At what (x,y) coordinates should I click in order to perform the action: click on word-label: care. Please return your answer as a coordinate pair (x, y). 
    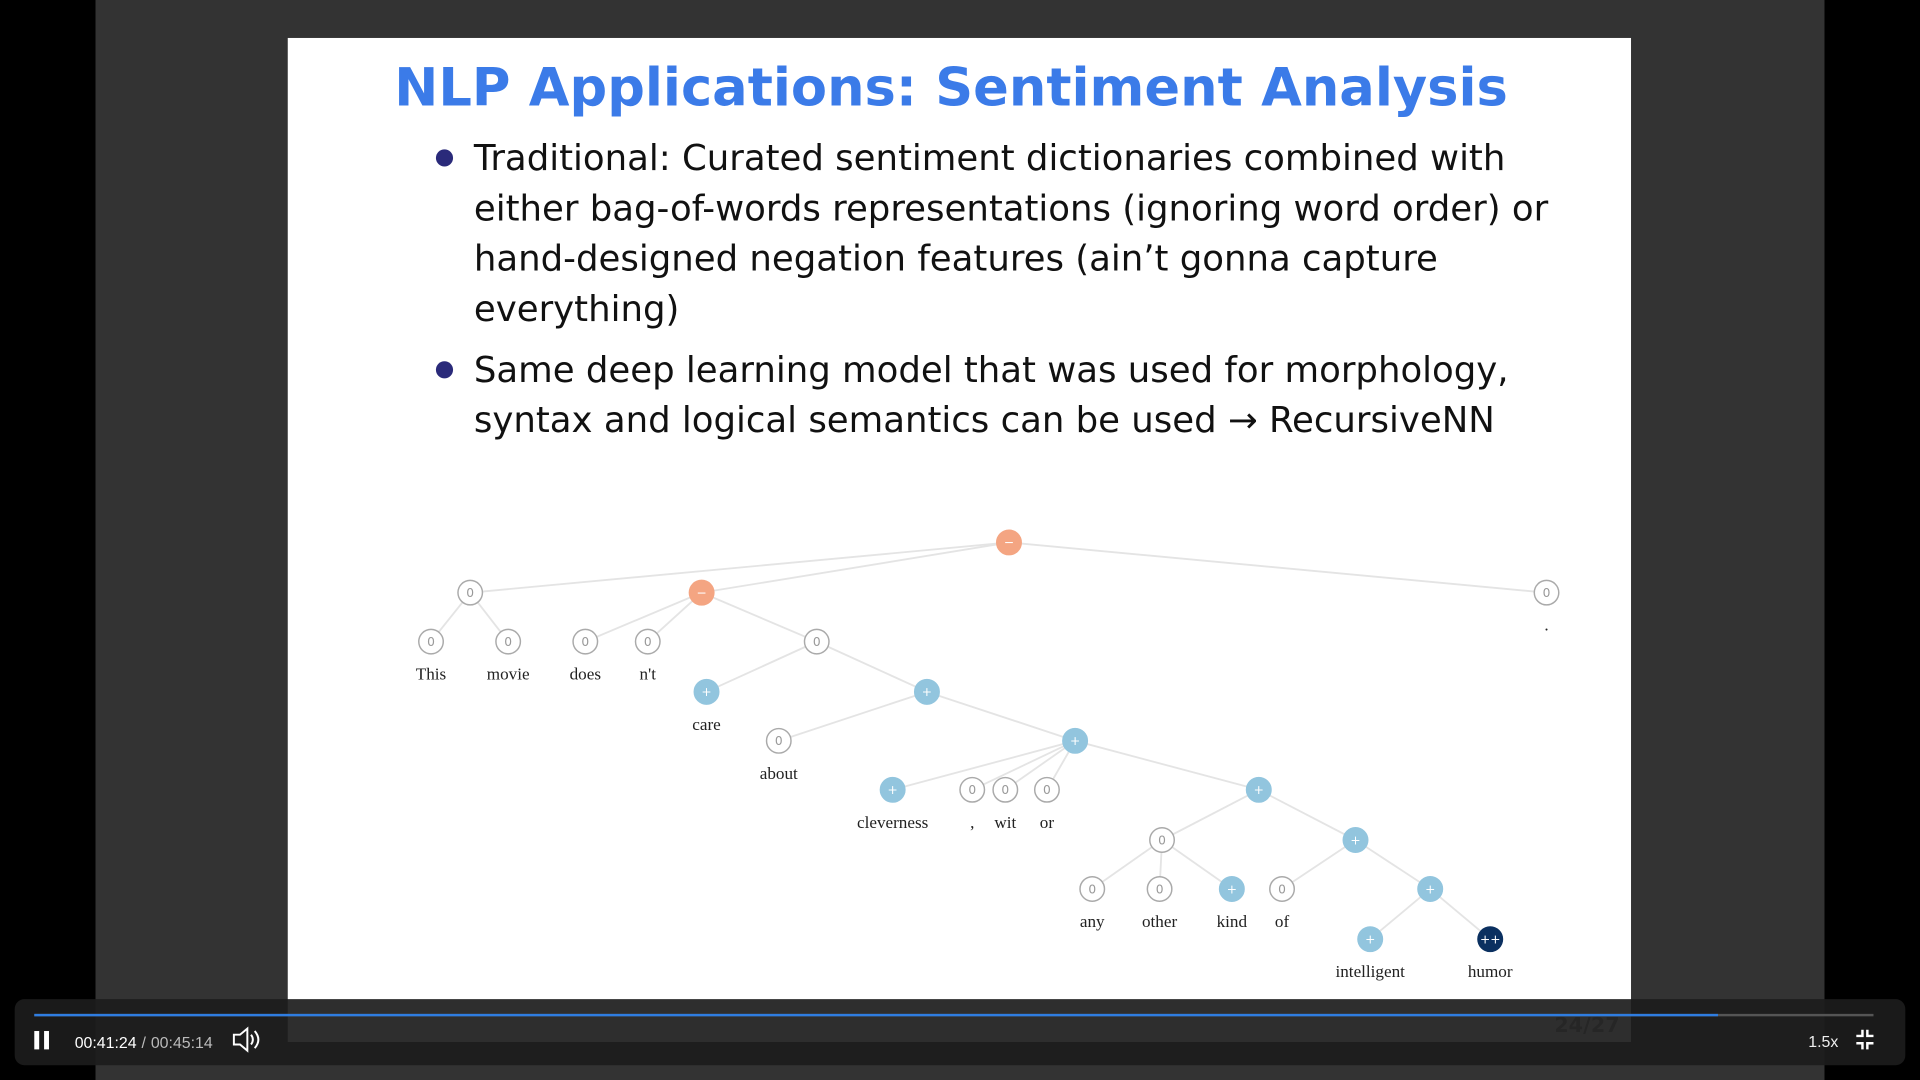
    Looking at the image, I should click on (706, 724).